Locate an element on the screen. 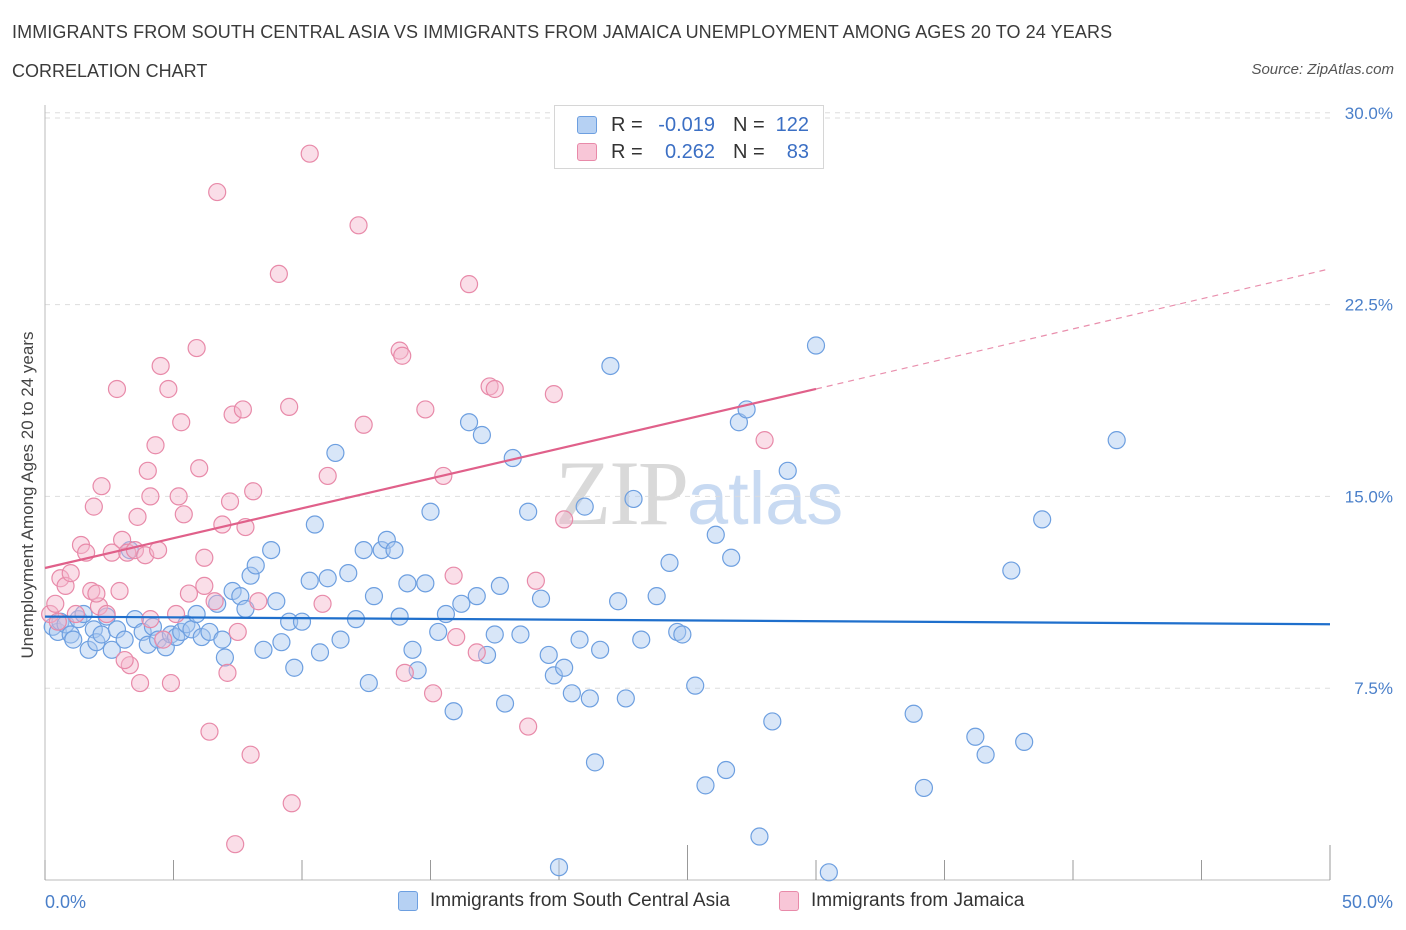  x-tick-label-min: 0.0% is located at coordinates (65, 902).